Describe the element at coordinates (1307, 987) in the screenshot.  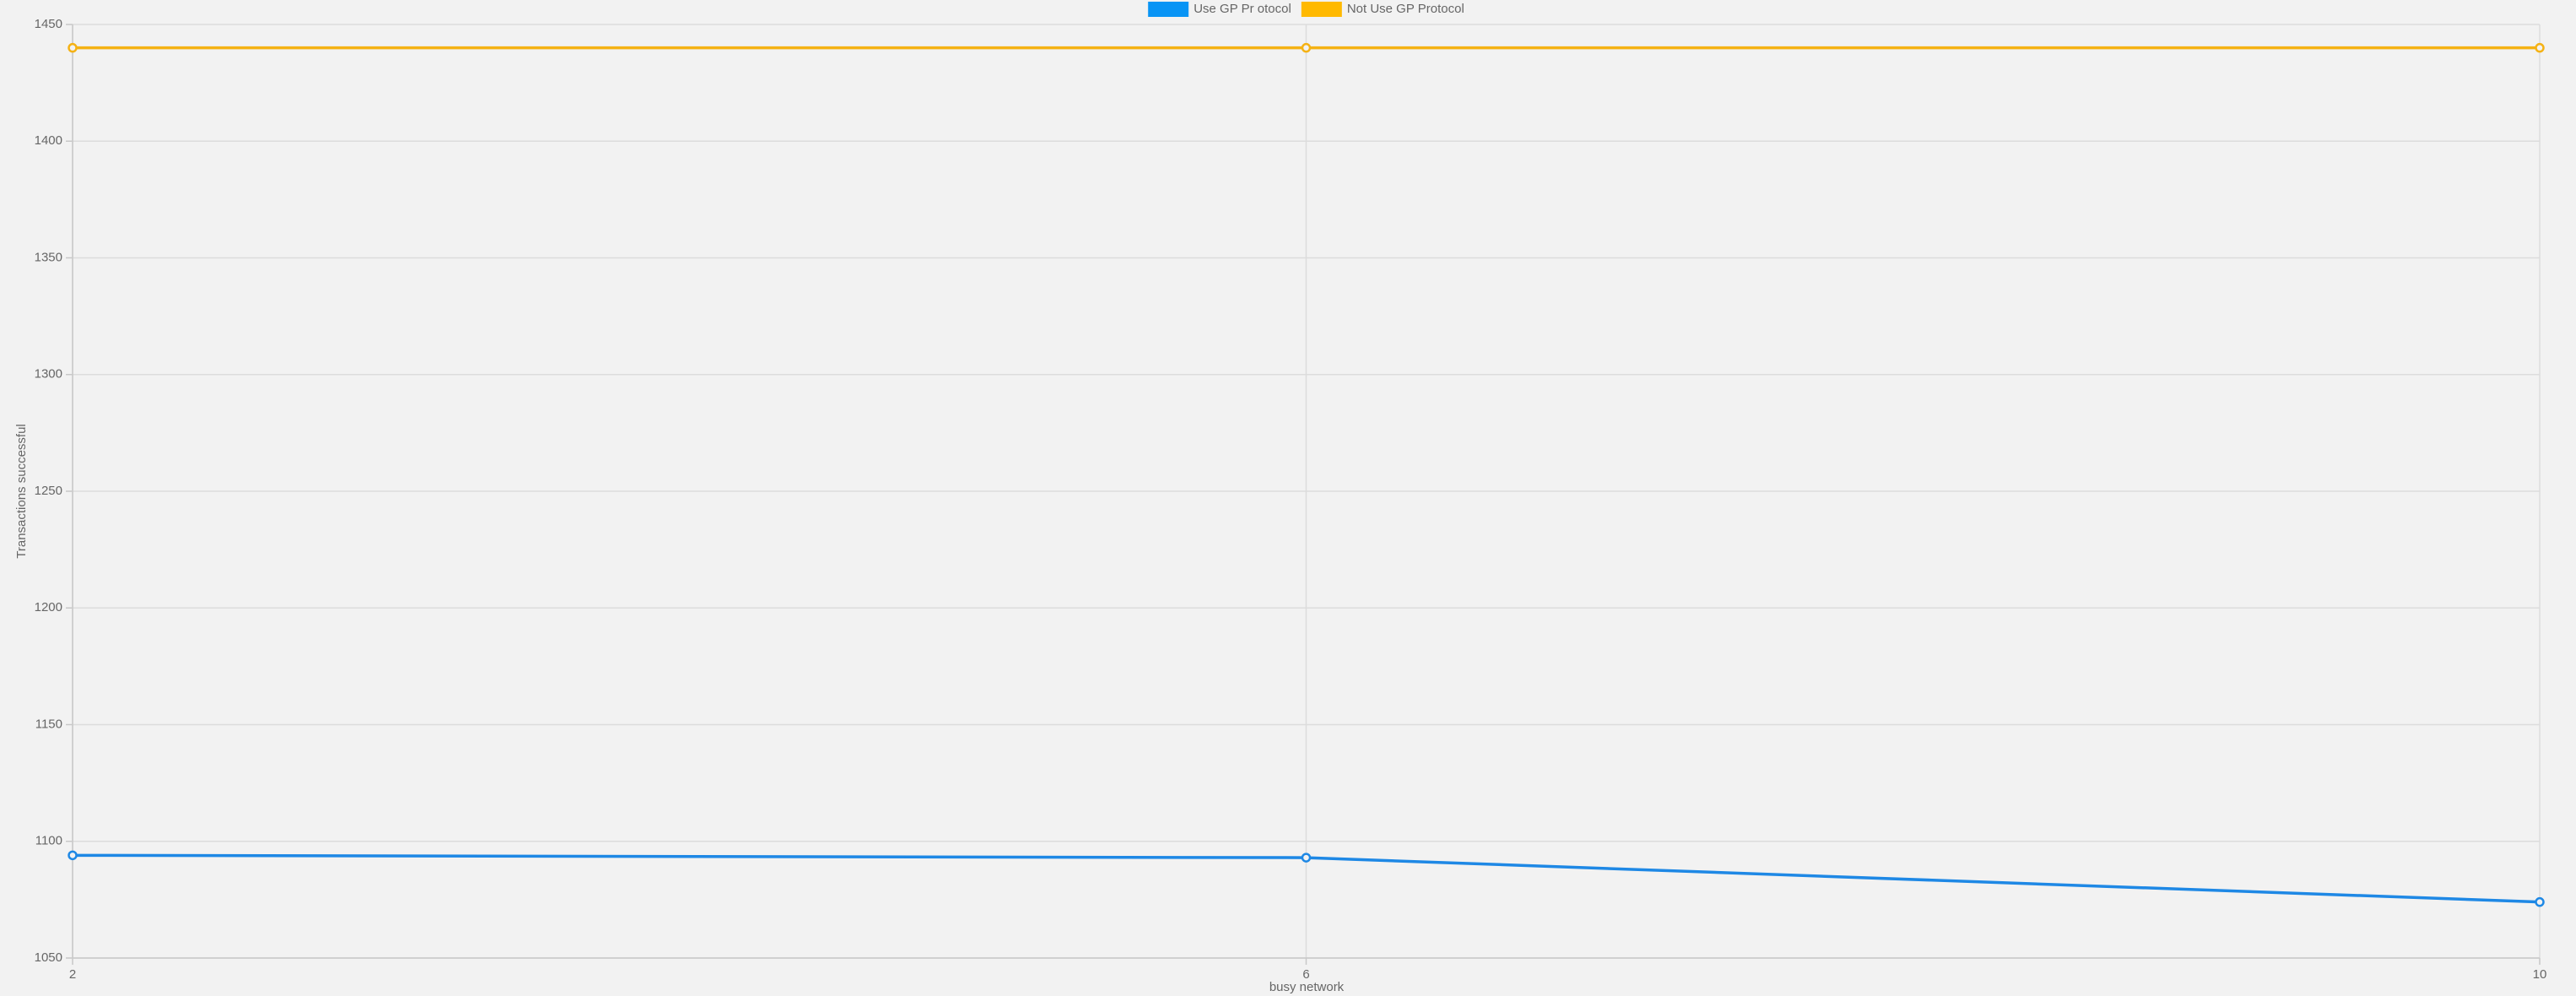
I see `x-axis-title: busy network` at that location.